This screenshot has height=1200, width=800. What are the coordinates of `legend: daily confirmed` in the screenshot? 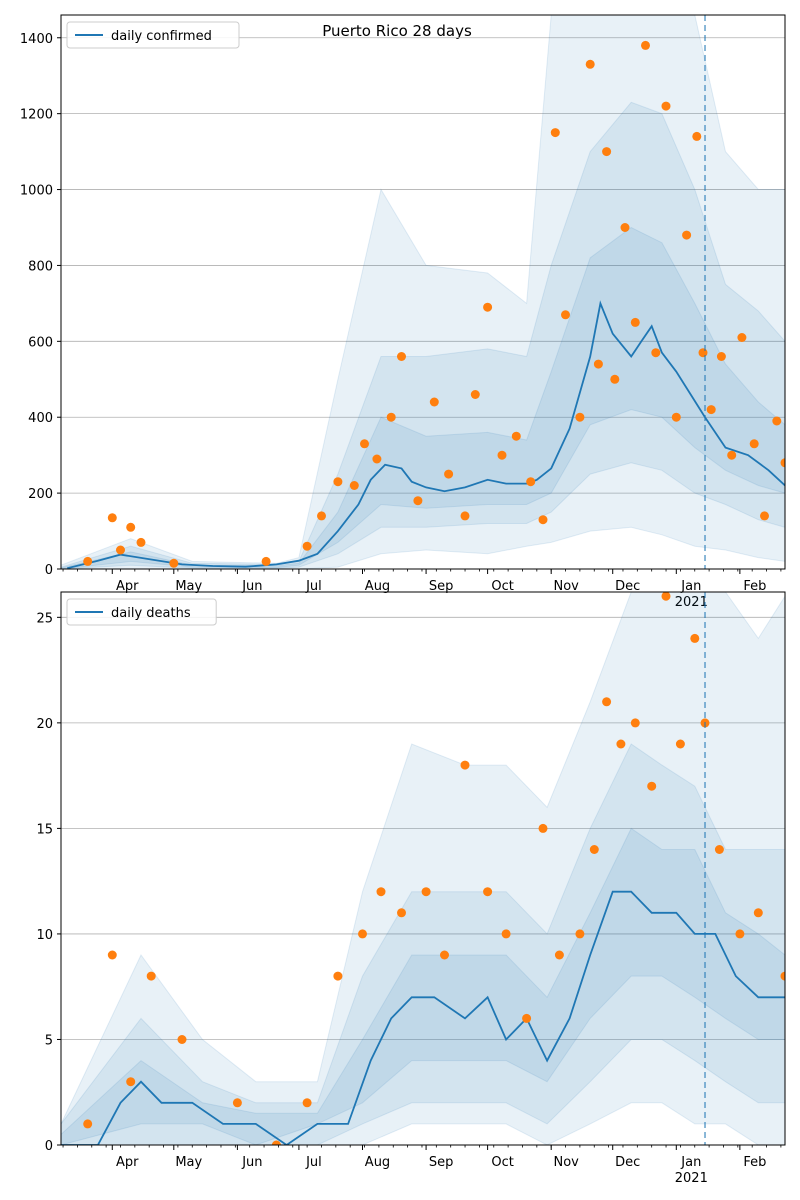 It's located at (153, 35).